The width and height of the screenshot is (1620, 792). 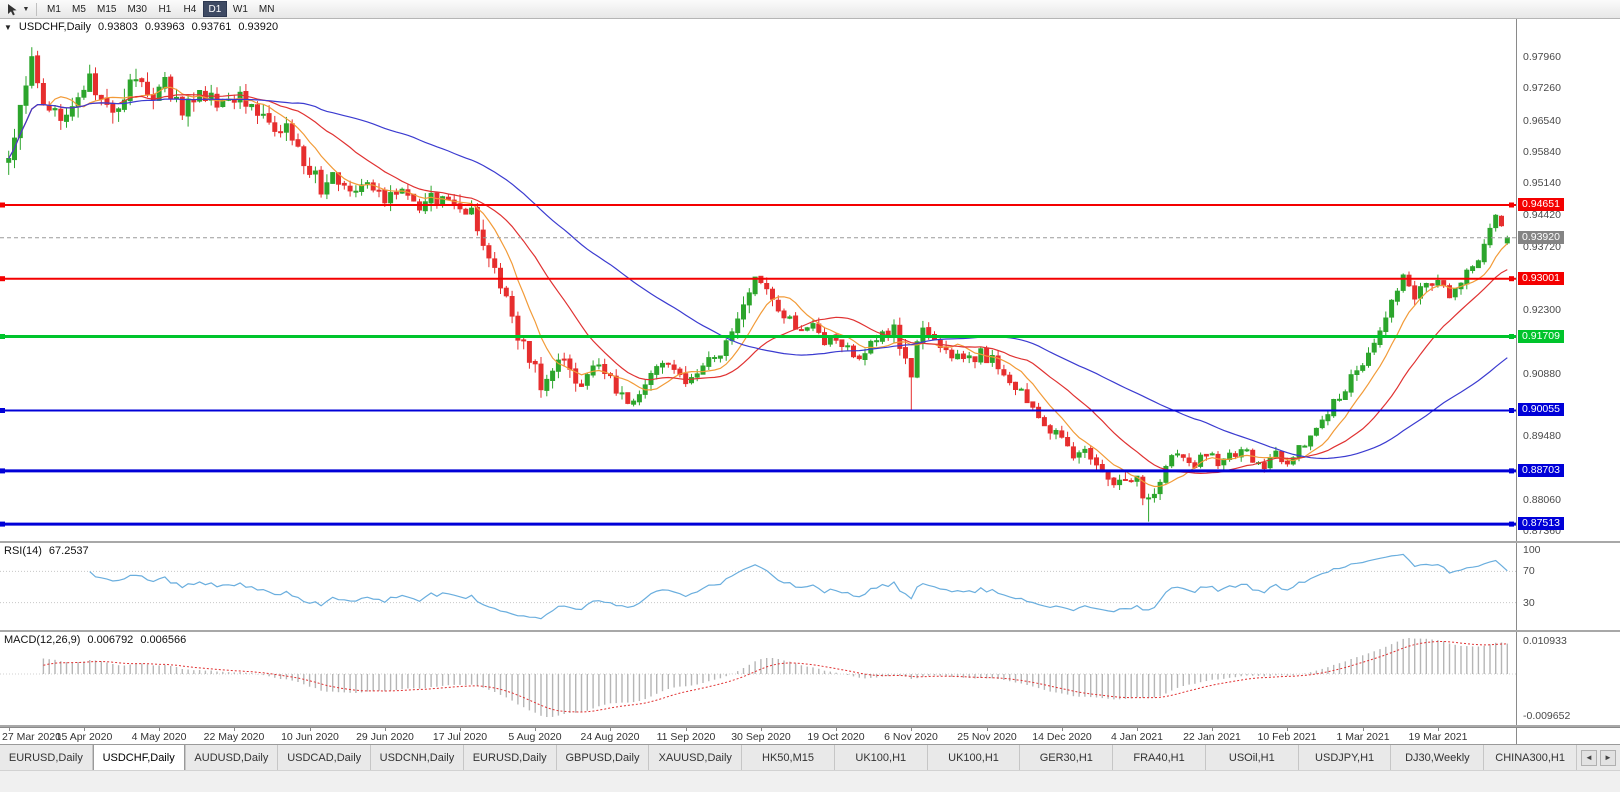 I want to click on date-label: 1 Mar 2021, so click(x=1363, y=737).